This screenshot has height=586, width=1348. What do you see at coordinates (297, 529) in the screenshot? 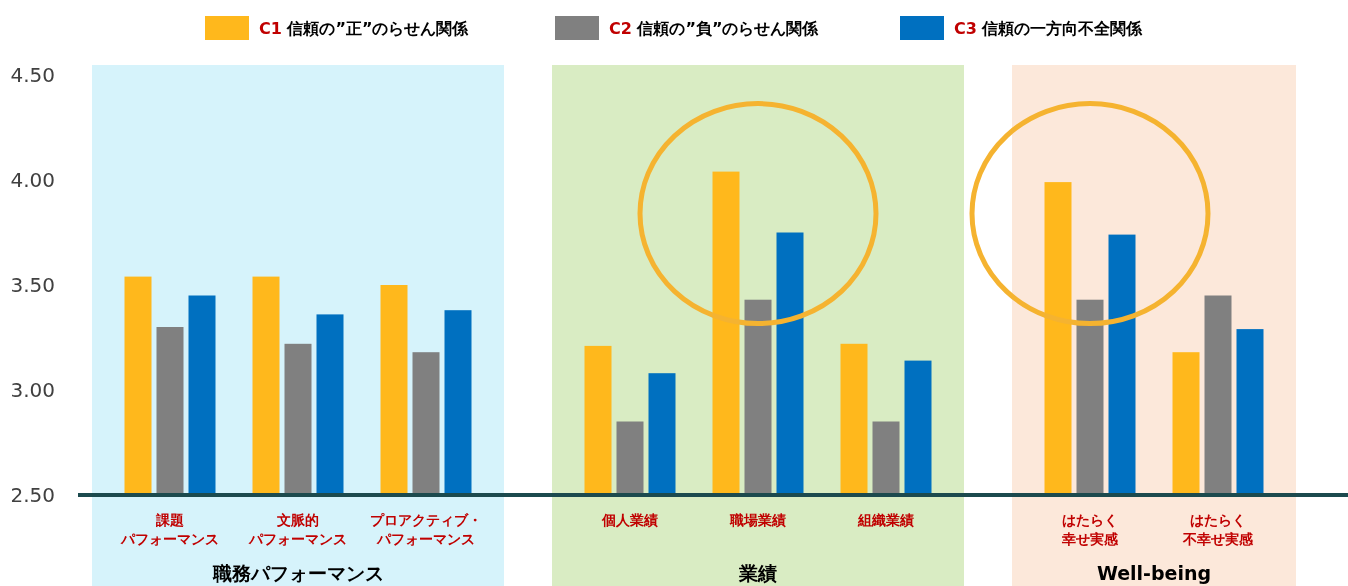
I see `x-tick-label: 文脈的パフォーマンス` at bounding box center [297, 529].